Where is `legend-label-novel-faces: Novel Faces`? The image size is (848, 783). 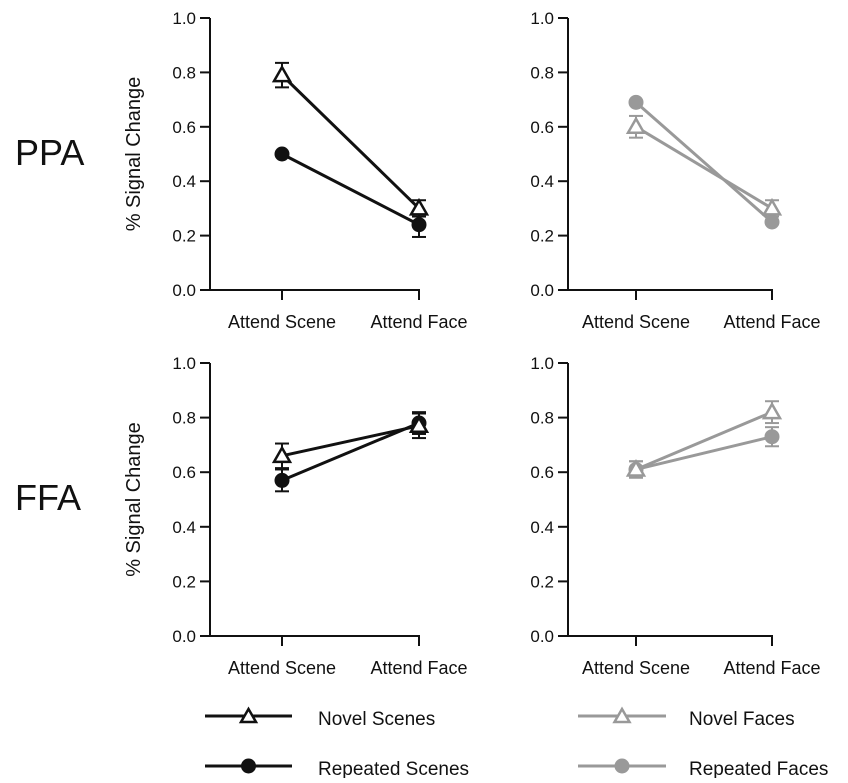 legend-label-novel-faces: Novel Faces is located at coordinates (742, 719).